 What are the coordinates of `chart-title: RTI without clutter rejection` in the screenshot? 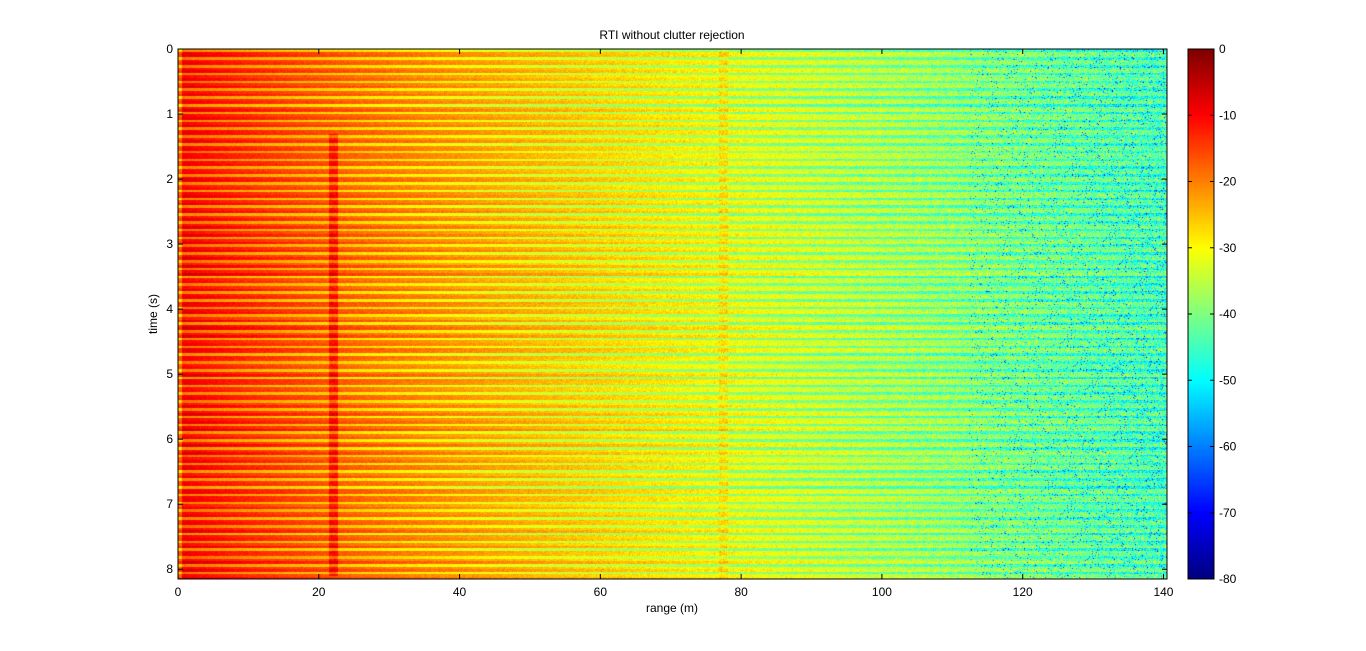 It's located at (671, 35).